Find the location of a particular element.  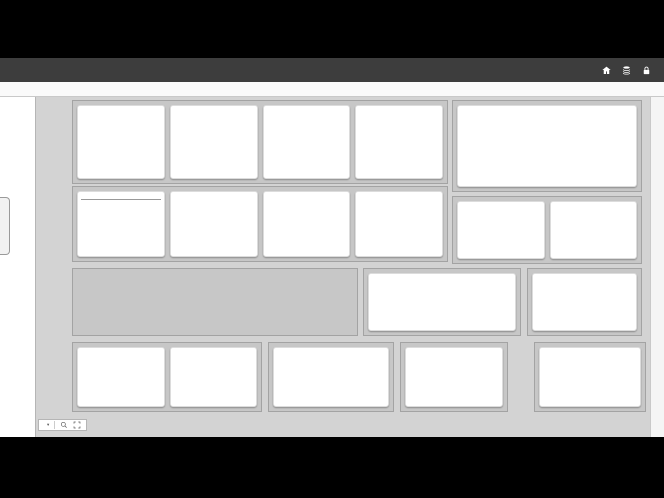

zoom-level-select: ▾ is located at coordinates (46, 425).